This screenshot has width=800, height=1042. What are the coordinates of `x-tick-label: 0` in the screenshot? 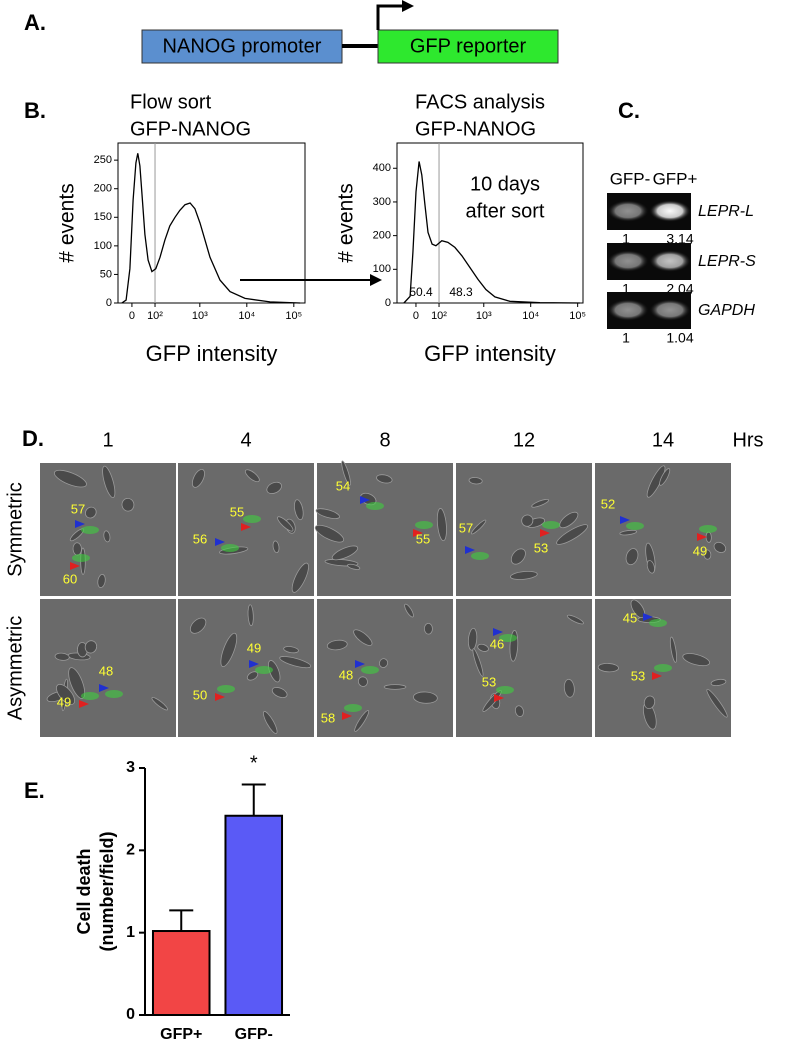 It's located at (416, 316).